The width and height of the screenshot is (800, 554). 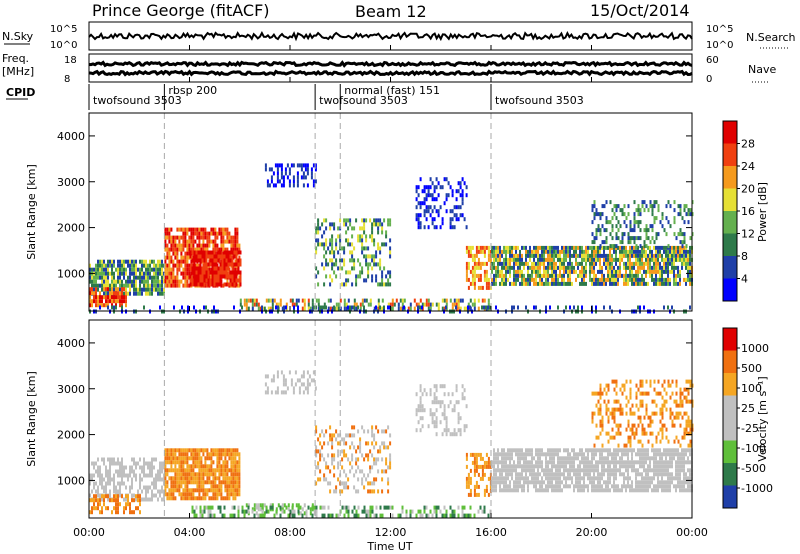 I want to click on nsky-axis-top: 10^5, so click(x=63, y=29).